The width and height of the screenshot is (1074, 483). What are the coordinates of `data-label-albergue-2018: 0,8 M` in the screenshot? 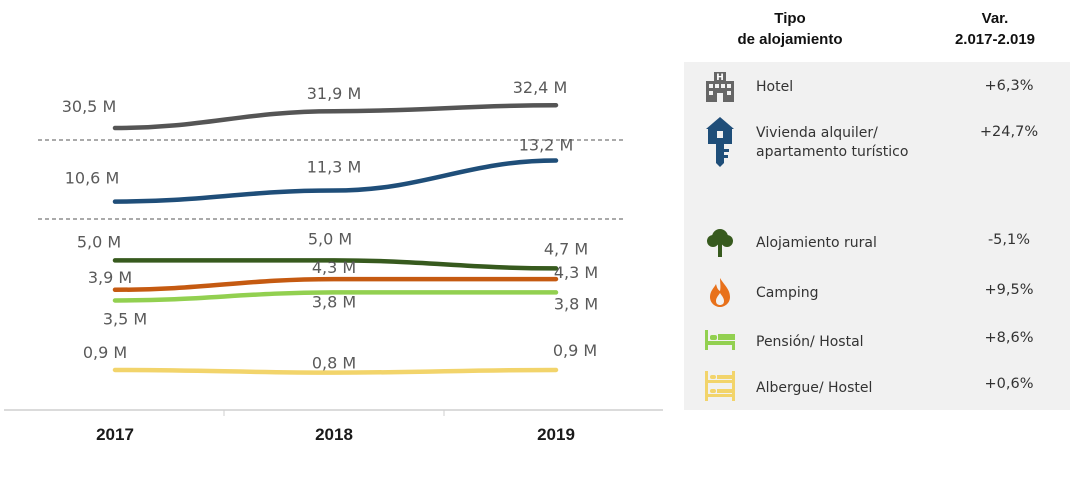 It's located at (334, 363).